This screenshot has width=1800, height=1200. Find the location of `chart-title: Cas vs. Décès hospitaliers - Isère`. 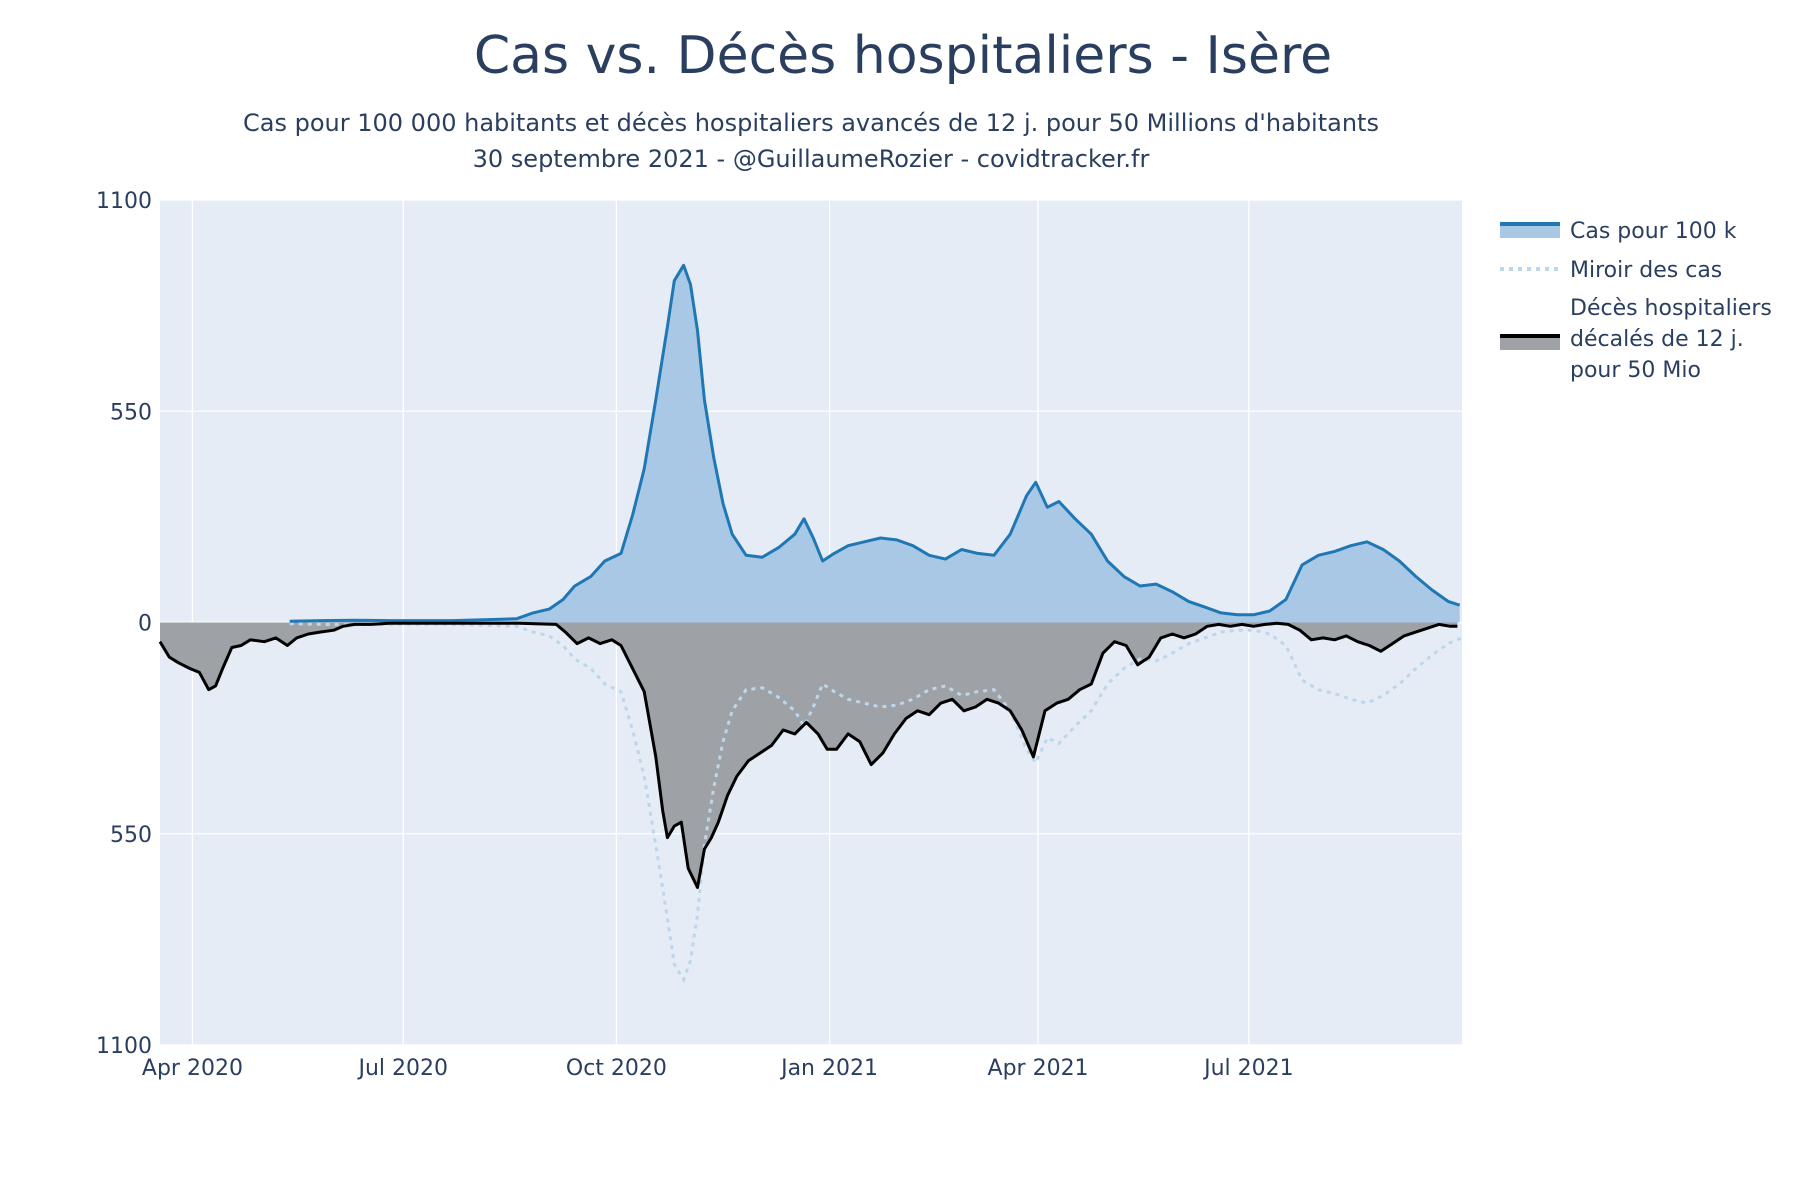

chart-title: Cas vs. Décès hospitaliers - Isère is located at coordinates (903, 56).